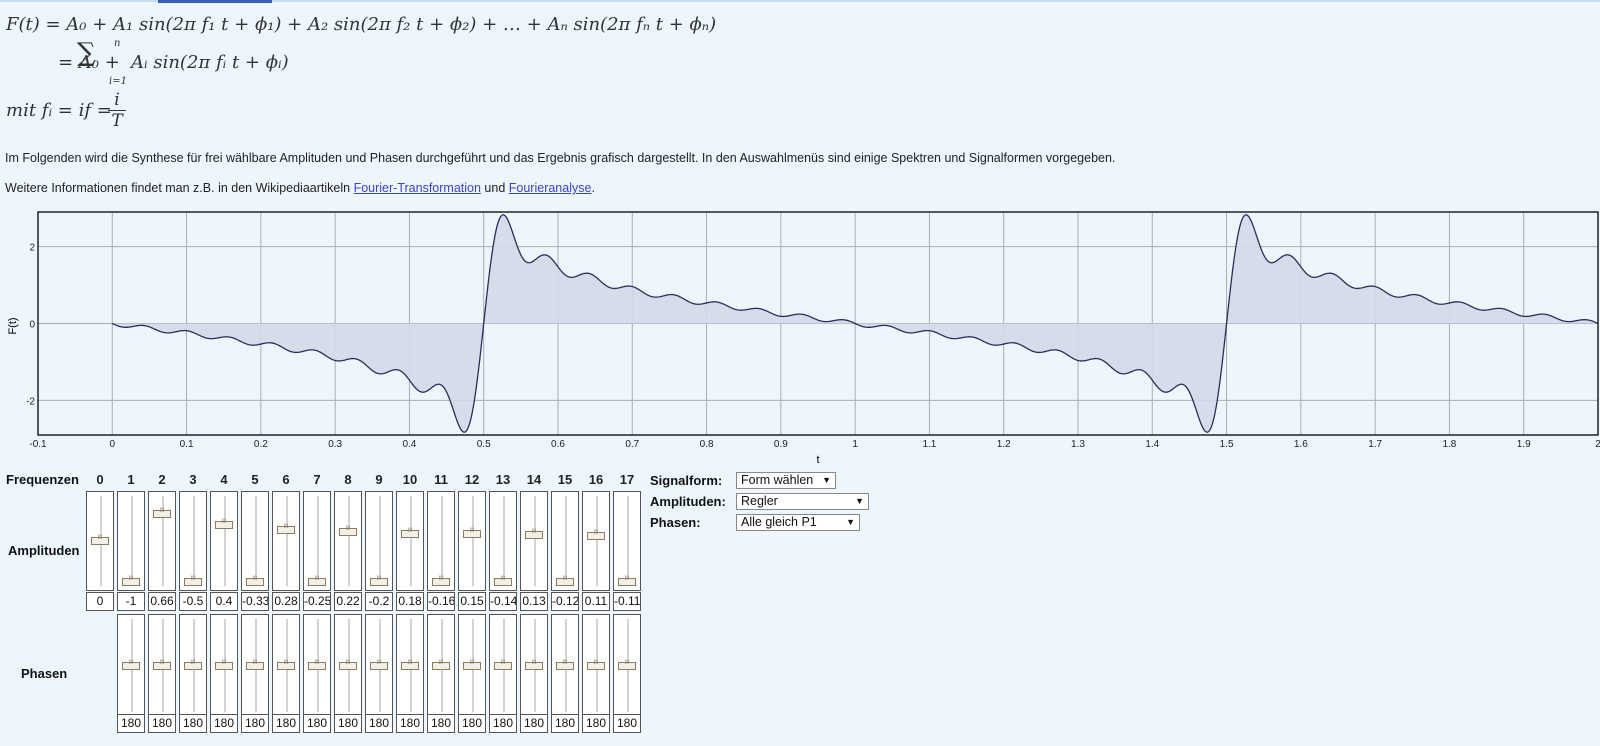 The width and height of the screenshot is (1600, 746). I want to click on amplitude-value: -0.33, so click(255, 601).